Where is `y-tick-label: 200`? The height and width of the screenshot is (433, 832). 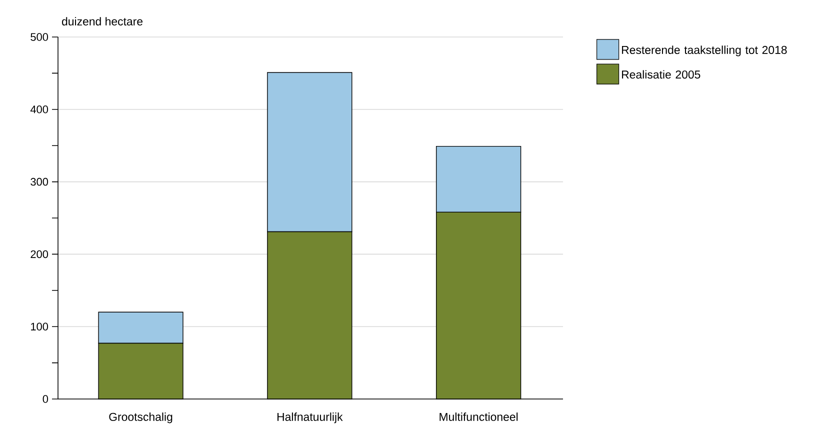 y-tick-label: 200 is located at coordinates (39, 254).